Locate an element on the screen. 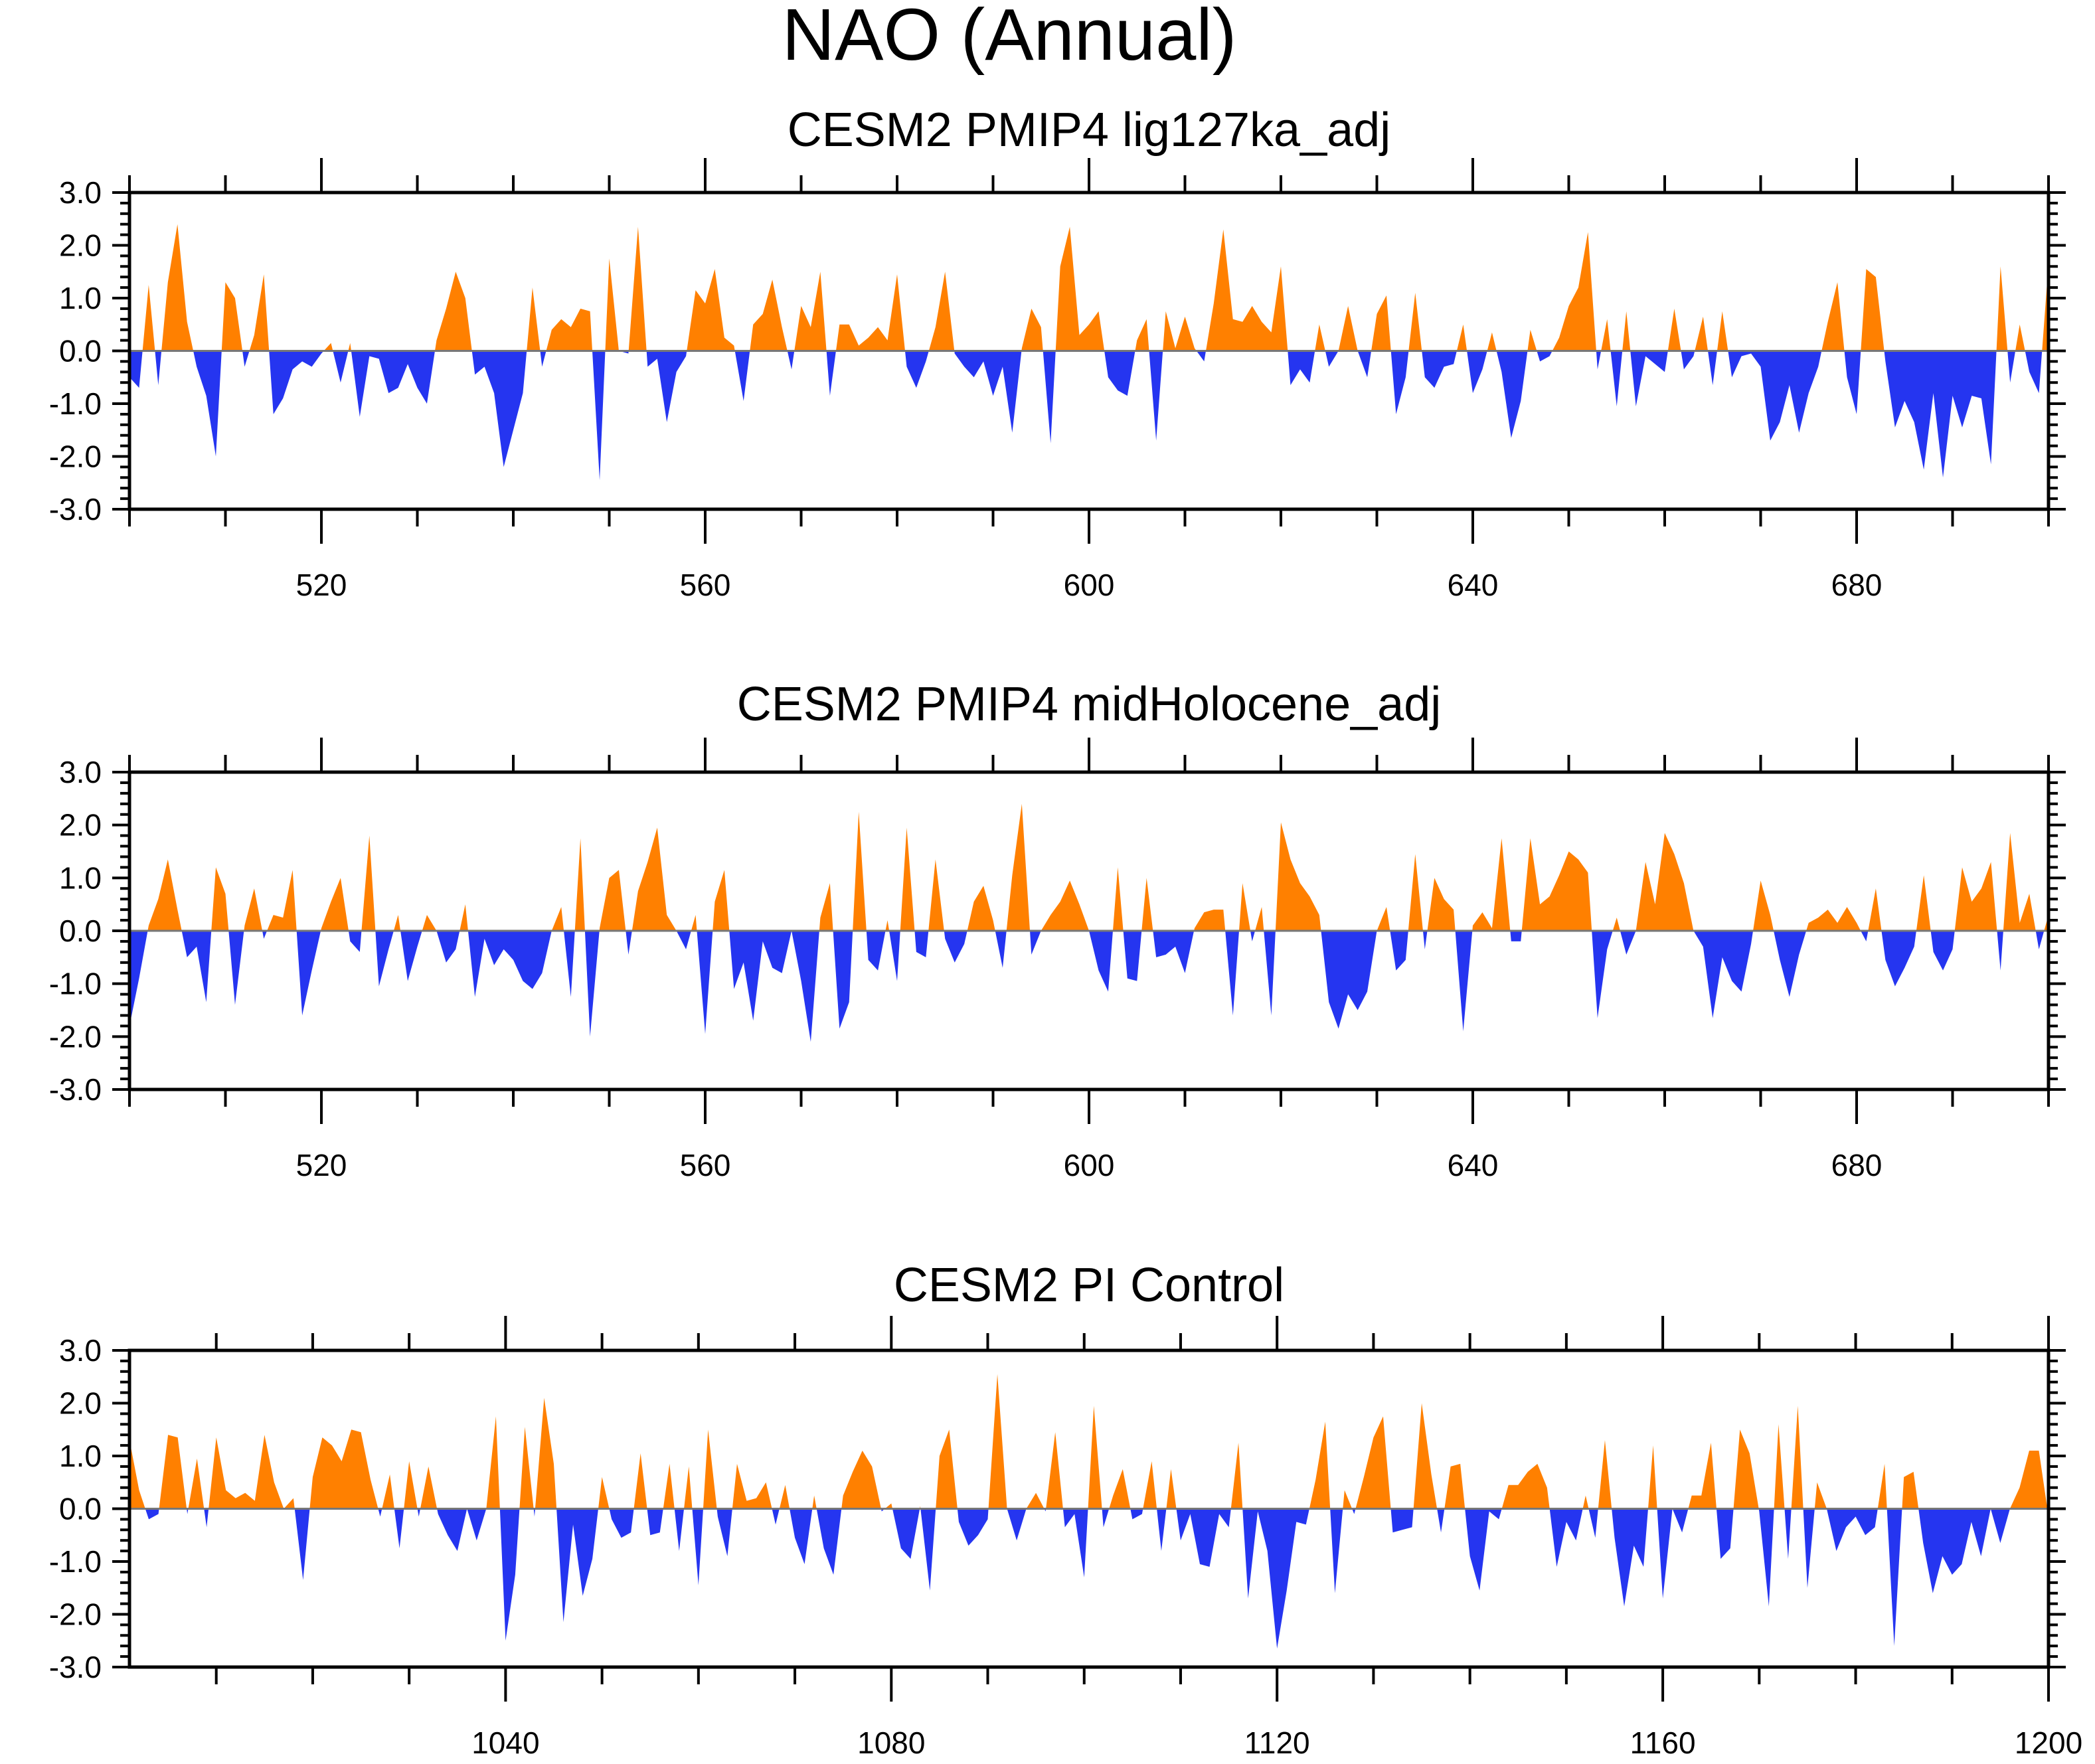 The height and width of the screenshot is (1764, 2095). x-tick-label: 1200 is located at coordinates (2048, 1742).